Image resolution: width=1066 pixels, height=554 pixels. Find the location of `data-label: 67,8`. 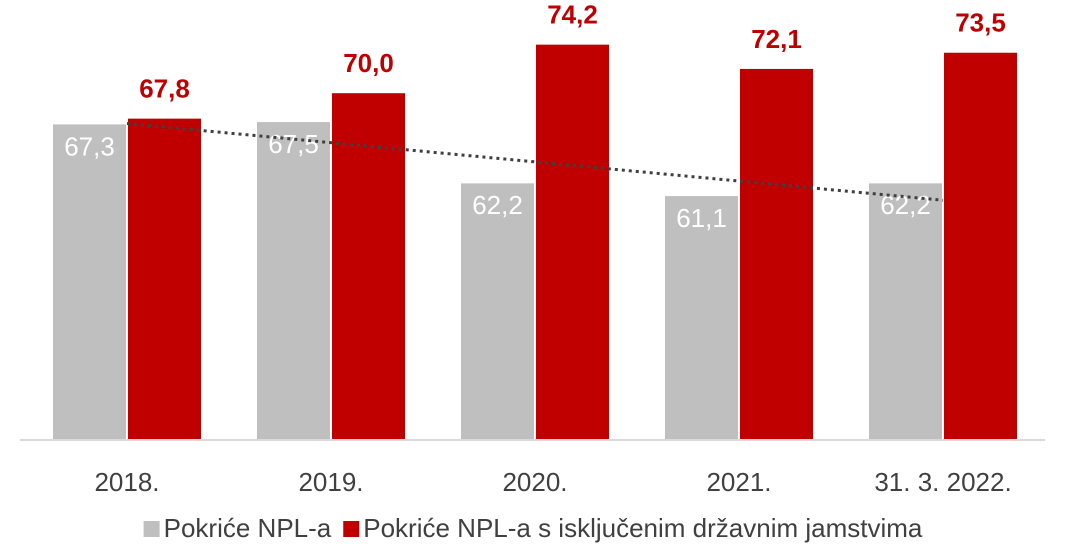

data-label: 67,8 is located at coordinates (164, 89).